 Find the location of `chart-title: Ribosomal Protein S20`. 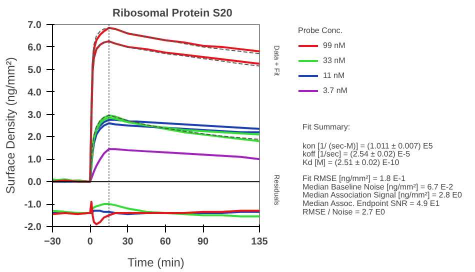

chart-title: Ribosomal Protein S20 is located at coordinates (172, 14).